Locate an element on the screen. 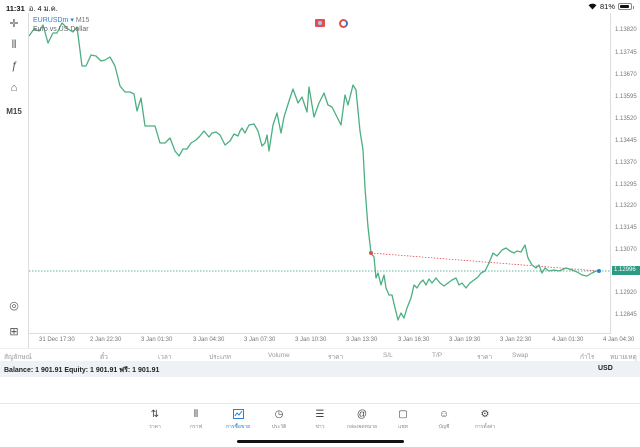  mail-icon: @ is located at coordinates (362, 414).